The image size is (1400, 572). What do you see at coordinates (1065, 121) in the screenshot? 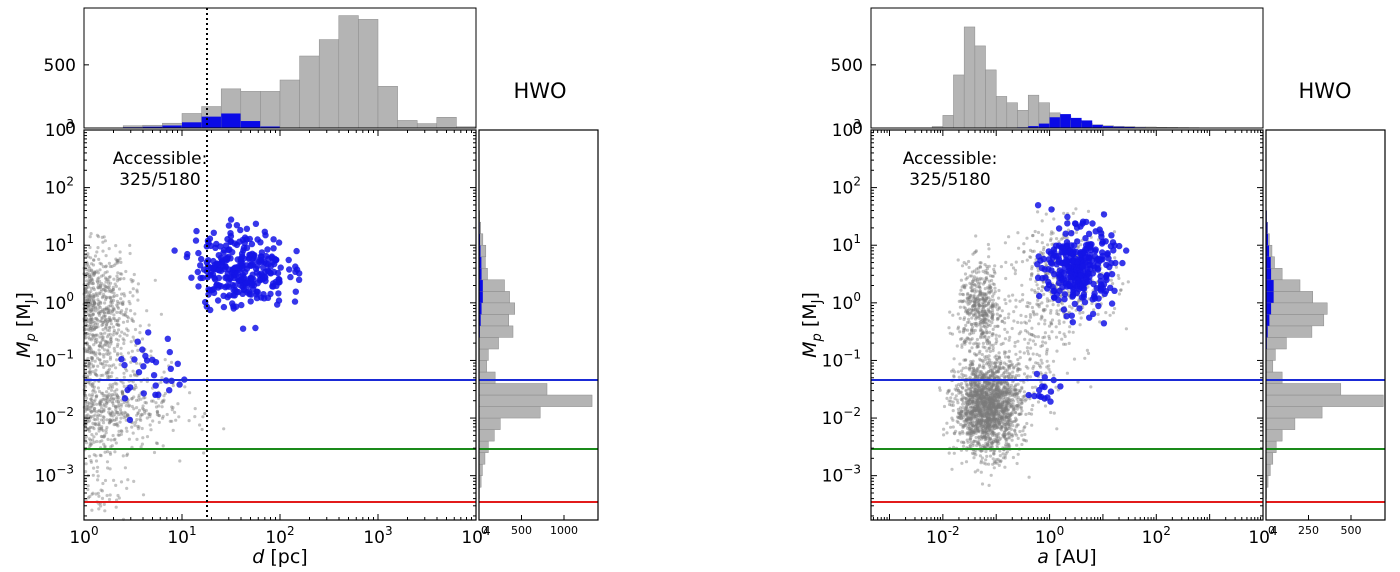
I see `accessible-histogram-bar` at bounding box center [1065, 121].